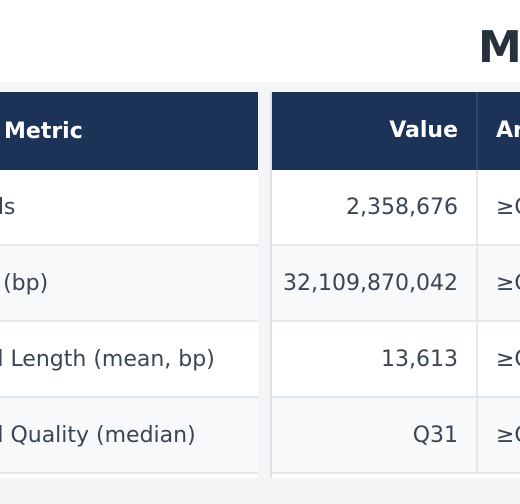 The height and width of the screenshot is (504, 520). Describe the element at coordinates (375, 359) in the screenshot. I see `value-cell: 13,613` at that location.